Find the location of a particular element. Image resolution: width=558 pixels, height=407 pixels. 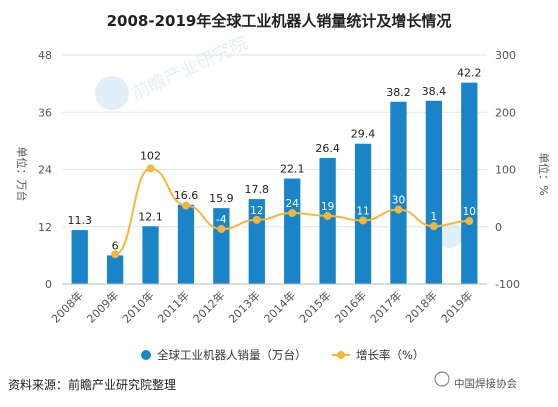

y2-tick-label: -100 is located at coordinates (507, 284).